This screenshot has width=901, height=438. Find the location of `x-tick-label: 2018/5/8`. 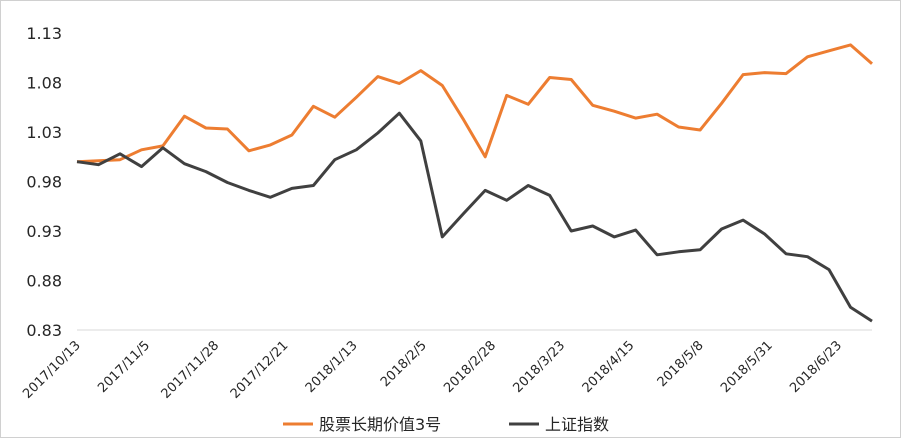

x-tick-label: 2018/5/8 is located at coordinates (681, 364).